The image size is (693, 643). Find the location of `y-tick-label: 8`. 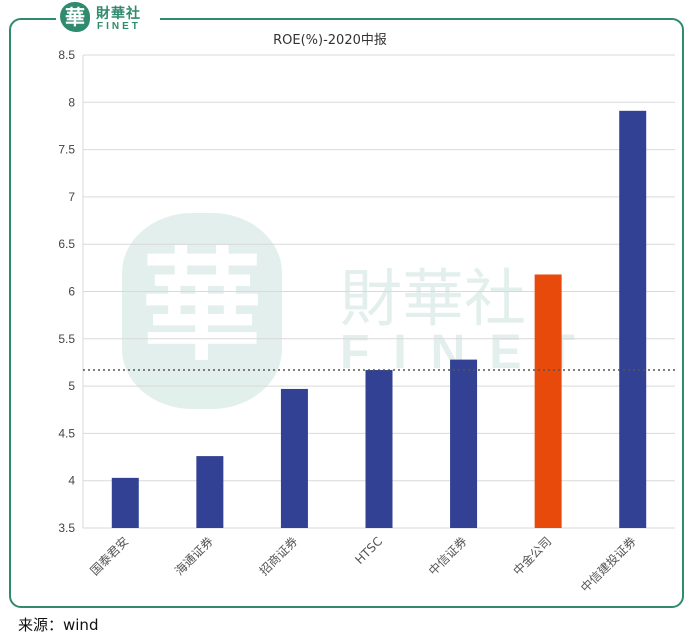

y-tick-label: 8 is located at coordinates (71, 102).